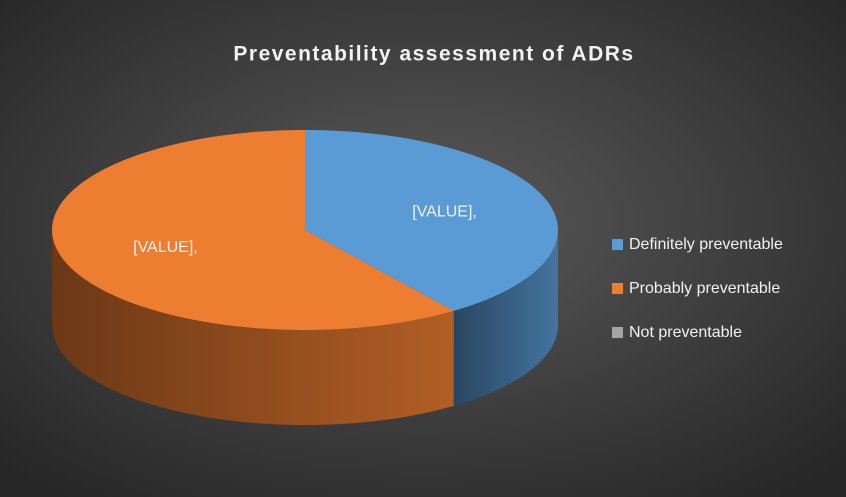 Image resolution: width=846 pixels, height=497 pixels. What do you see at coordinates (505, 318) in the screenshot?
I see `slice-side` at bounding box center [505, 318].